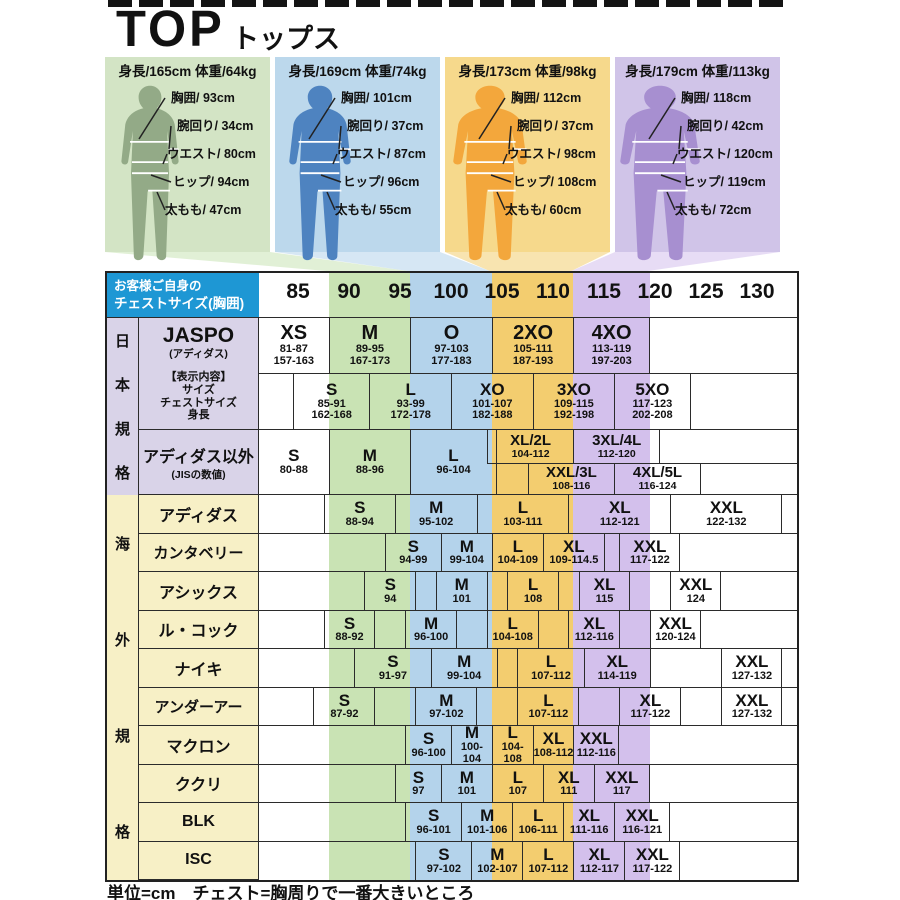 Image resolution: width=900 pixels, height=900 pixels. I want to click on chest-range: 124, so click(695, 598).